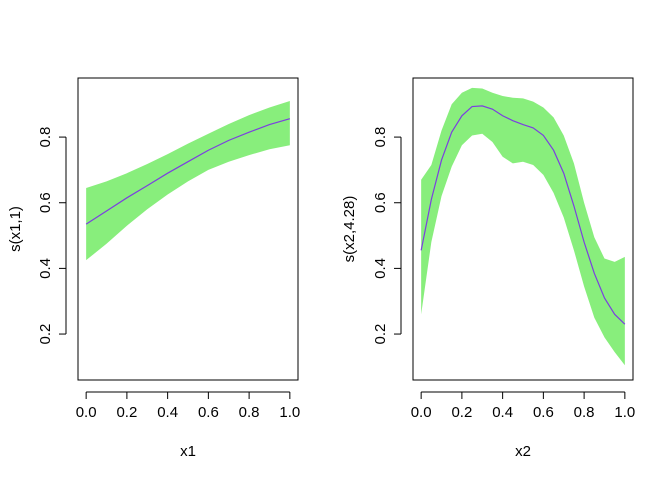  What do you see at coordinates (349, 229) in the screenshot?
I see `y-axis-title: s(x2,4.28)` at bounding box center [349, 229].